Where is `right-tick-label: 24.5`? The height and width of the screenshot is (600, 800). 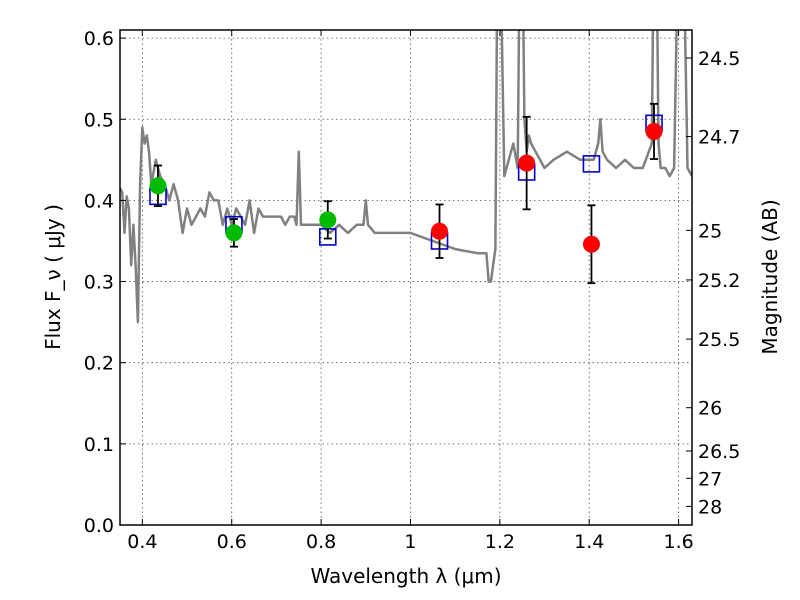
right-tick-label: 24.5 is located at coordinates (719, 59).